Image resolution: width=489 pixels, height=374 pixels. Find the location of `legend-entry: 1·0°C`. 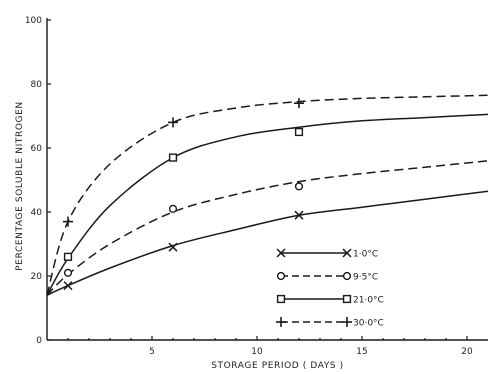

legend-entry: 1·0°C is located at coordinates (327, 254).